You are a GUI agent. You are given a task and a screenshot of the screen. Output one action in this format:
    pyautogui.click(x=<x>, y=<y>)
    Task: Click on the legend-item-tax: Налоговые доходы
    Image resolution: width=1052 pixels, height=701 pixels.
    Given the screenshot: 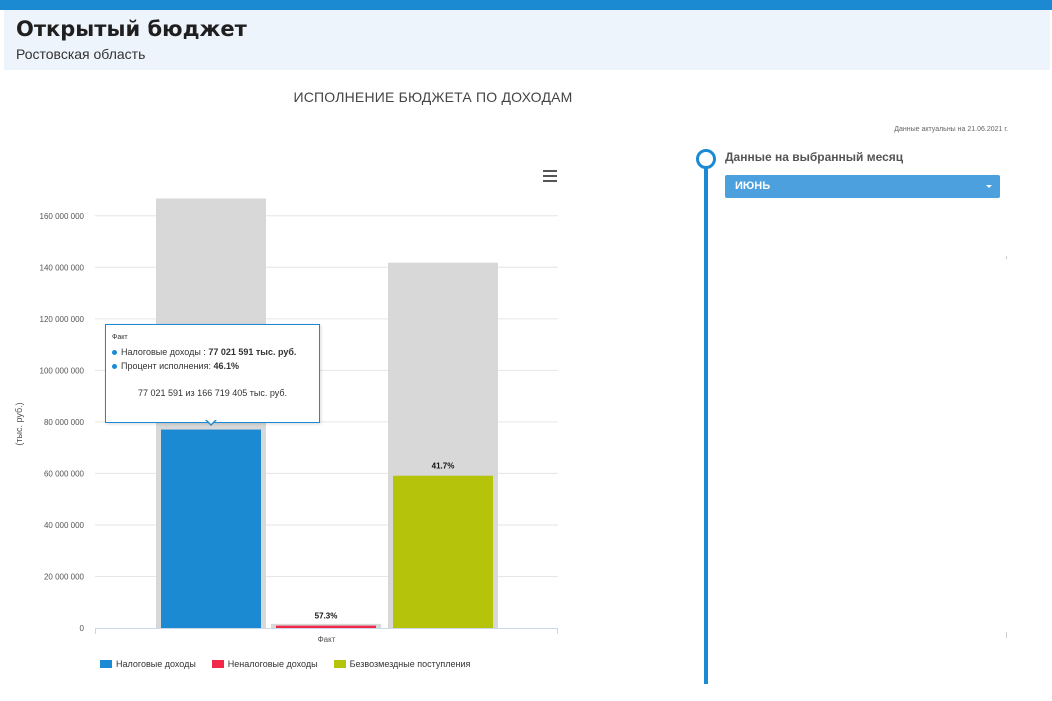 What is the action you would take?
    pyautogui.click(x=148, y=664)
    